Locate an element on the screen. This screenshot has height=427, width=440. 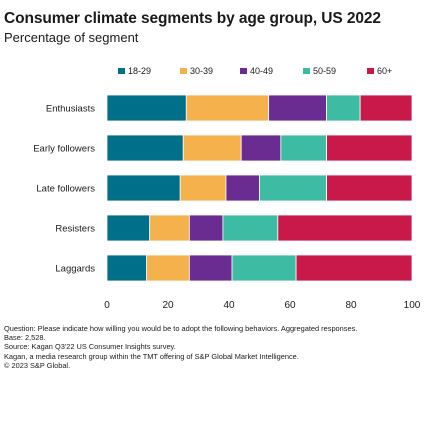
legend-label: 30-39 is located at coordinates (202, 71).